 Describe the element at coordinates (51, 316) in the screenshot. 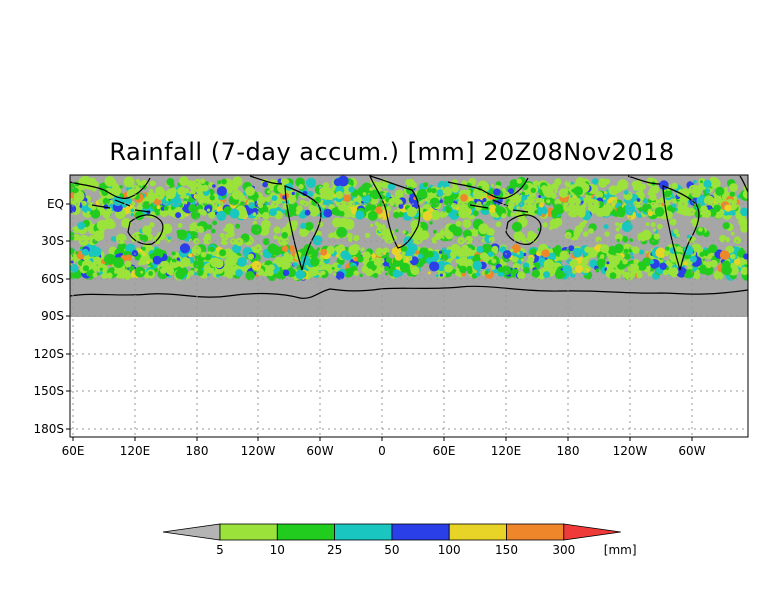

I see `y-axis: EQ 30S 60S 90S 120S 150S 180S` at that location.